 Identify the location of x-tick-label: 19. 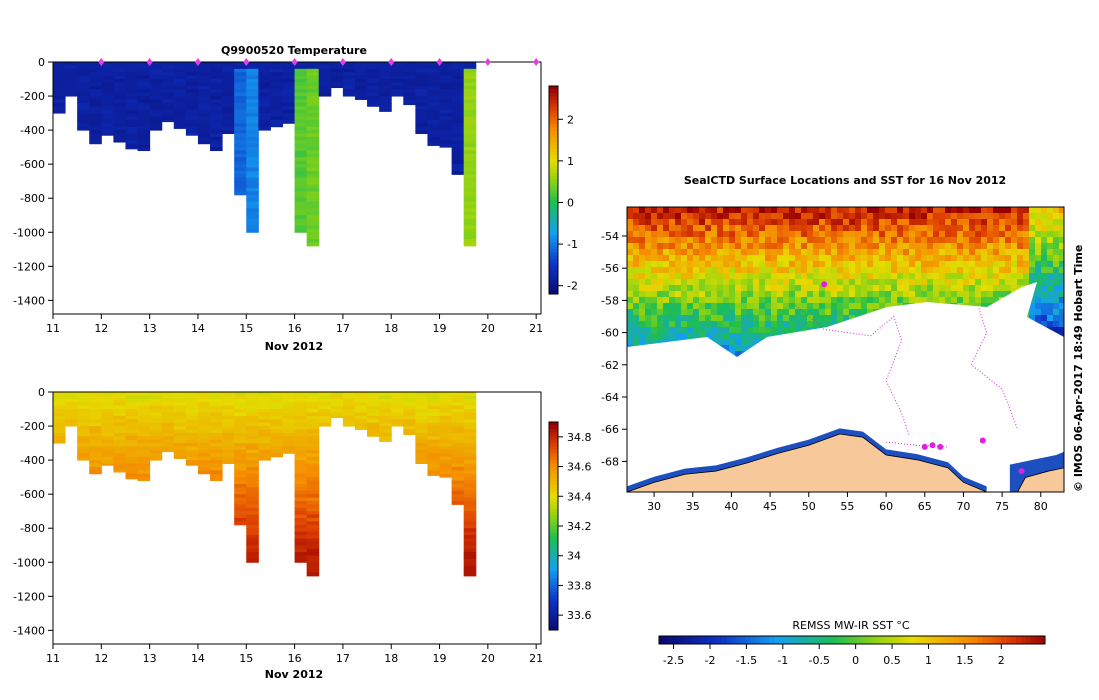
(440, 658).